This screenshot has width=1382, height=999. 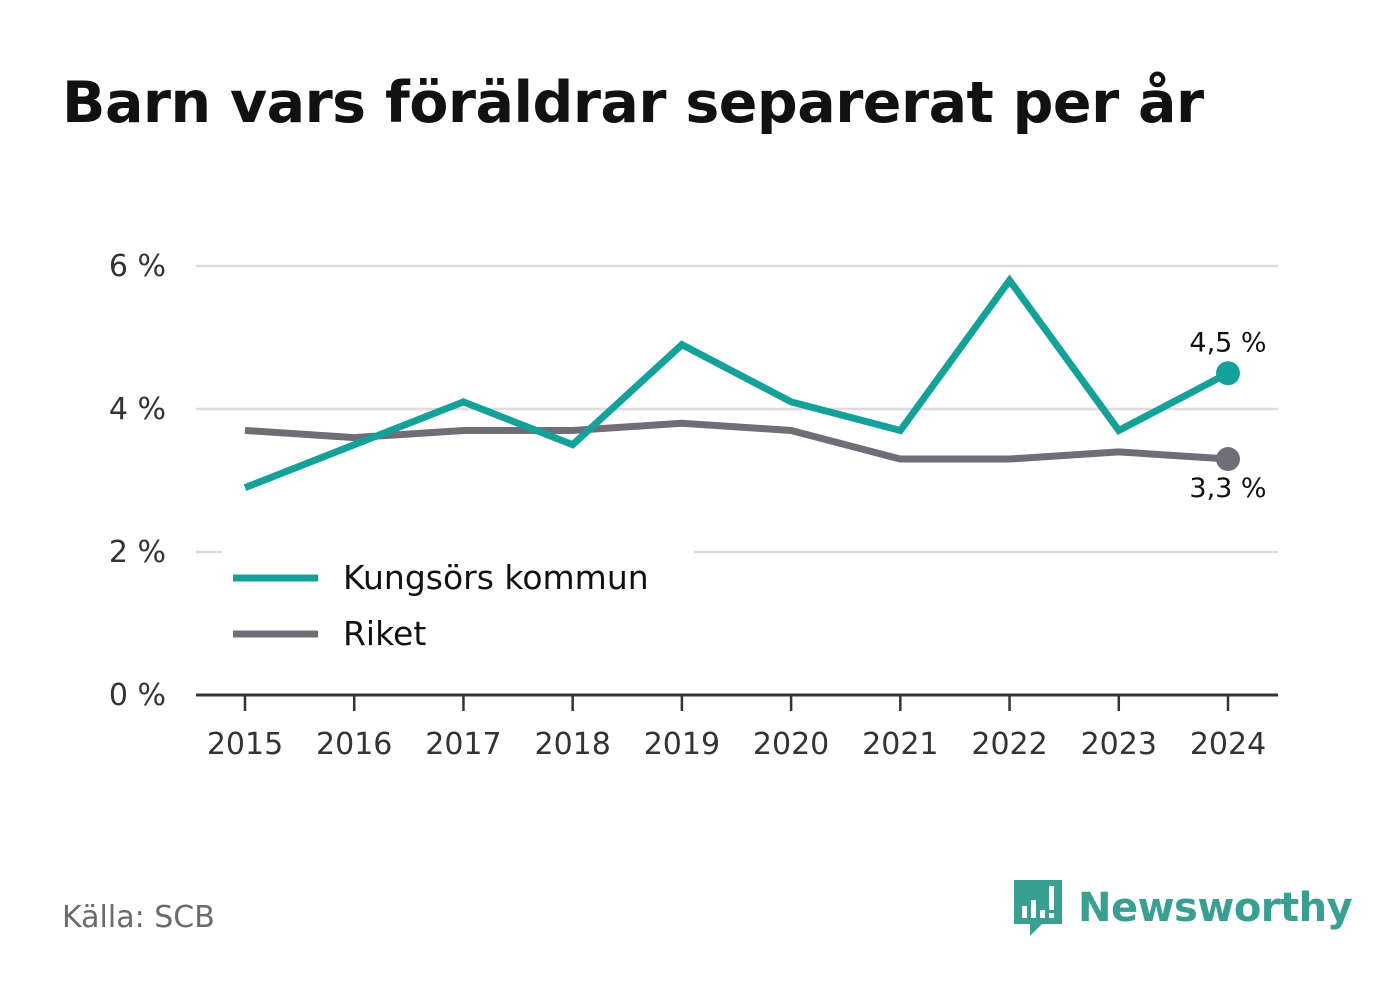 What do you see at coordinates (463, 744) in the screenshot?
I see `x-tick-label: 2017` at bounding box center [463, 744].